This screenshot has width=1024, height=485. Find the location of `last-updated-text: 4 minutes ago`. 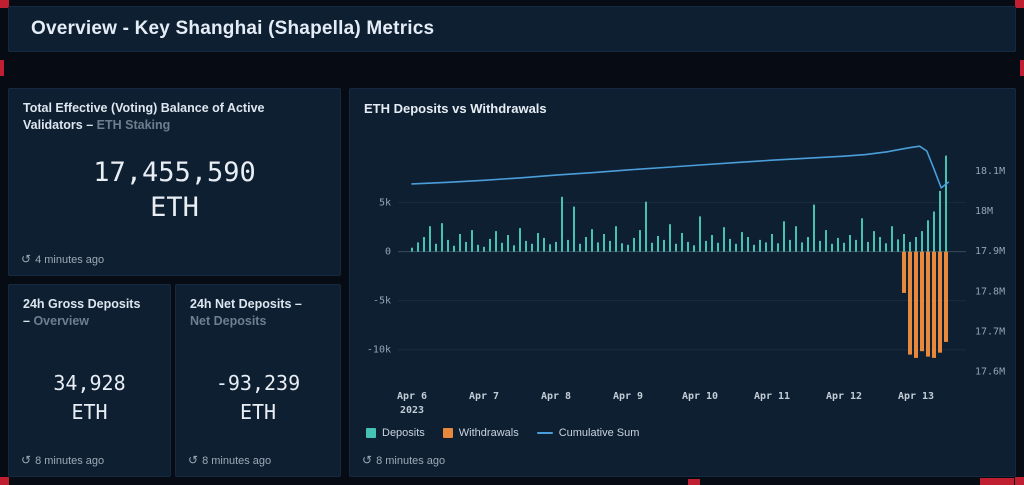

last-updated-text: 4 minutes ago is located at coordinates (70, 260).